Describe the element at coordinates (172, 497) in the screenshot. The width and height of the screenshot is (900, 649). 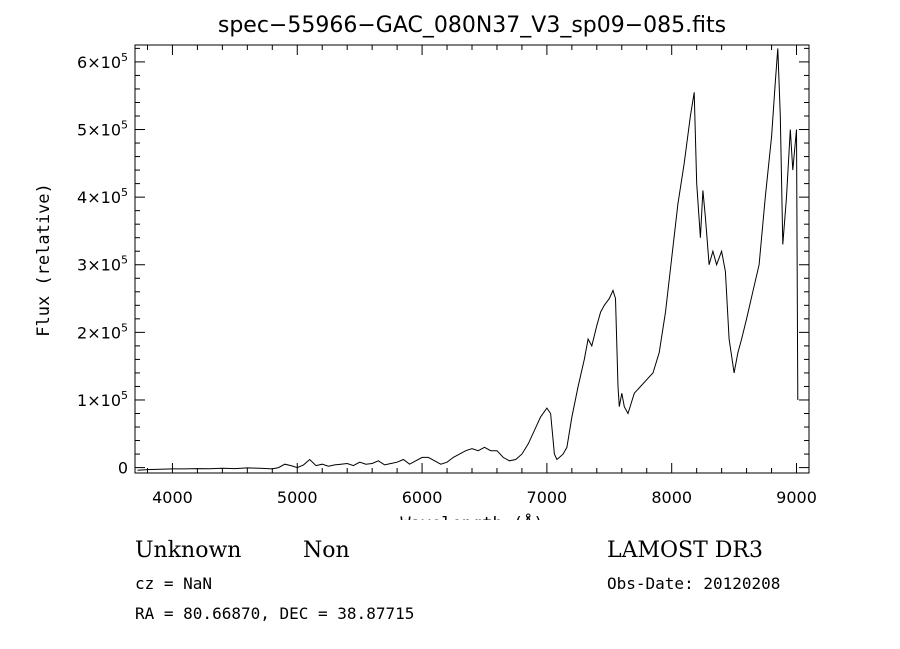
I see `x-tick-label: 4000` at that location.